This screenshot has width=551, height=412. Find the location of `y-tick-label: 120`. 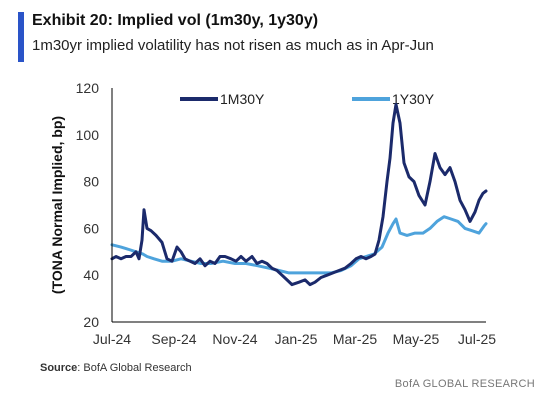

y-tick-label: 120 is located at coordinates (88, 88).